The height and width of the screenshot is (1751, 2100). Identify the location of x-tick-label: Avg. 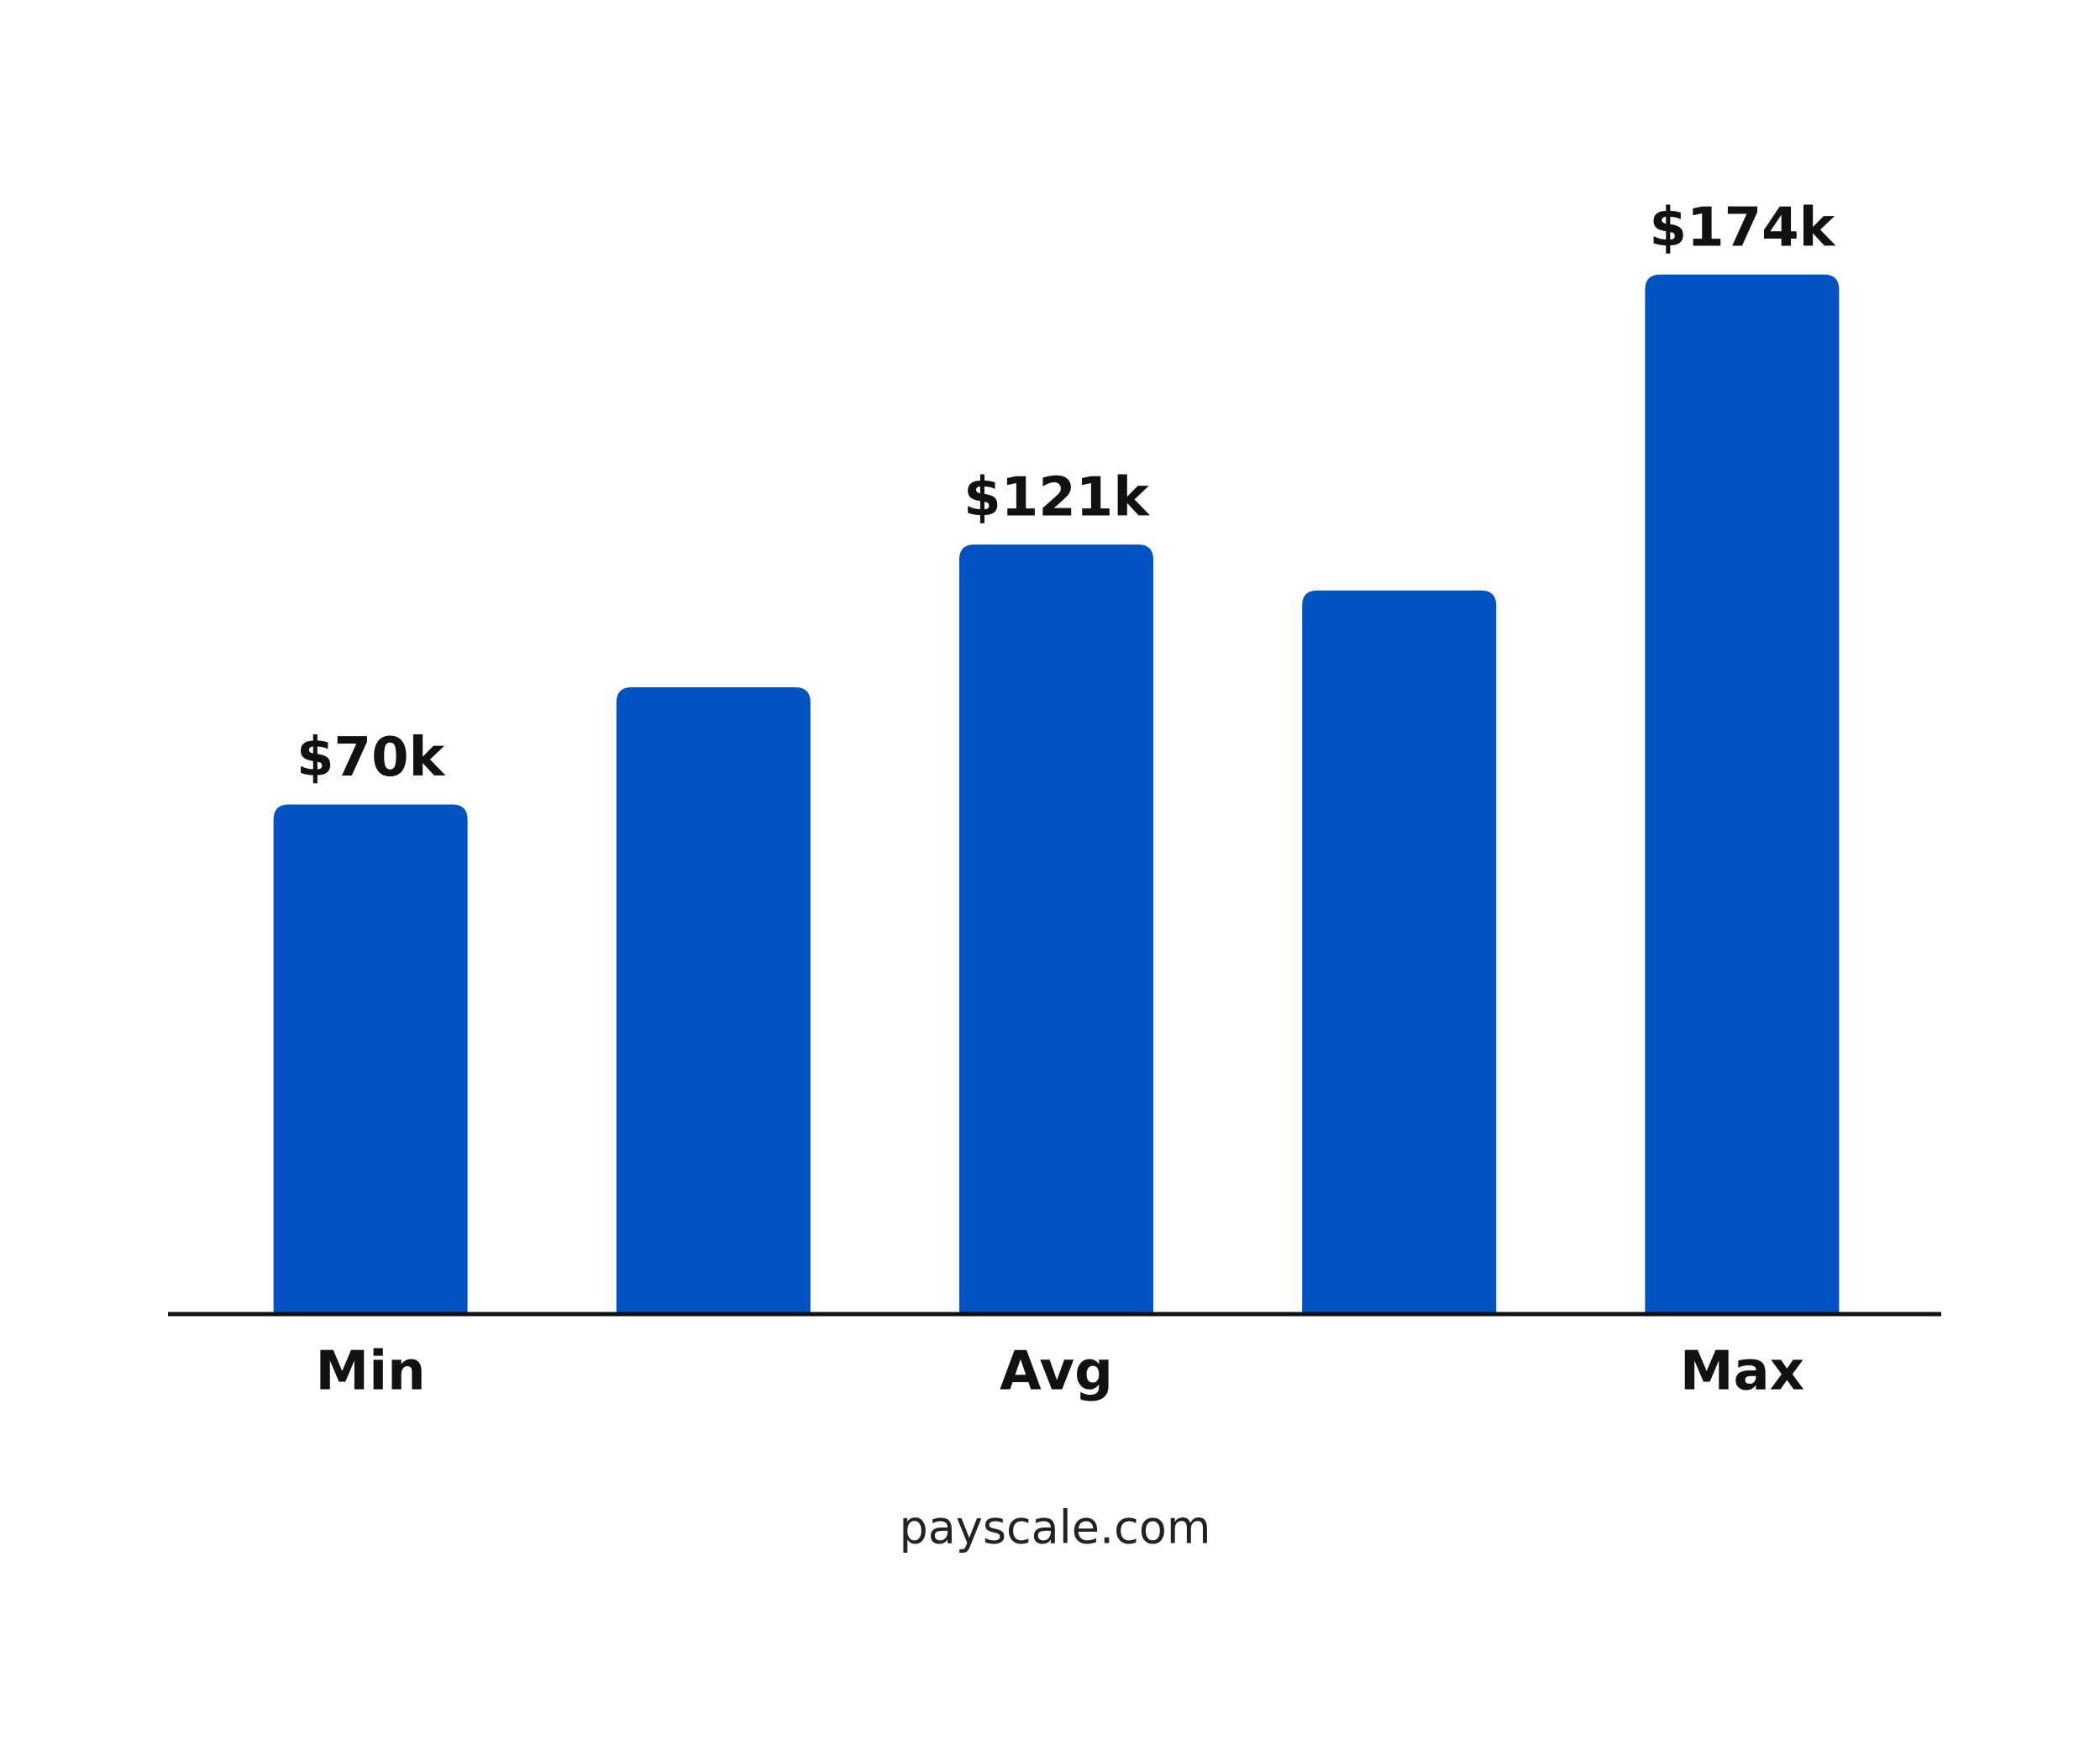
(1056, 1372).